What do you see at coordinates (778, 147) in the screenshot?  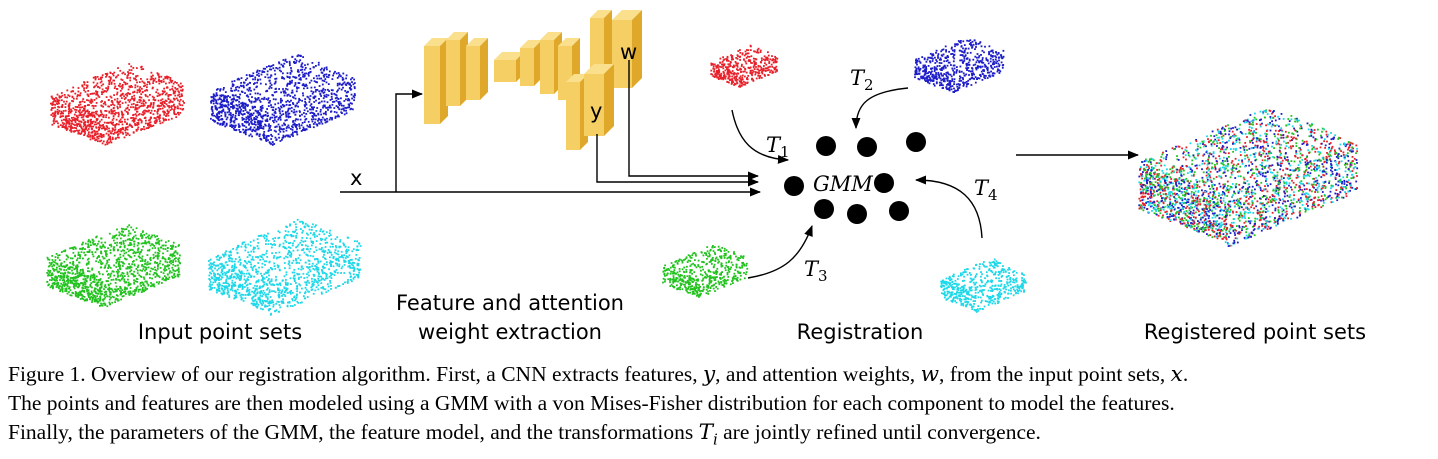 I see `t1-label: T1` at bounding box center [778, 147].